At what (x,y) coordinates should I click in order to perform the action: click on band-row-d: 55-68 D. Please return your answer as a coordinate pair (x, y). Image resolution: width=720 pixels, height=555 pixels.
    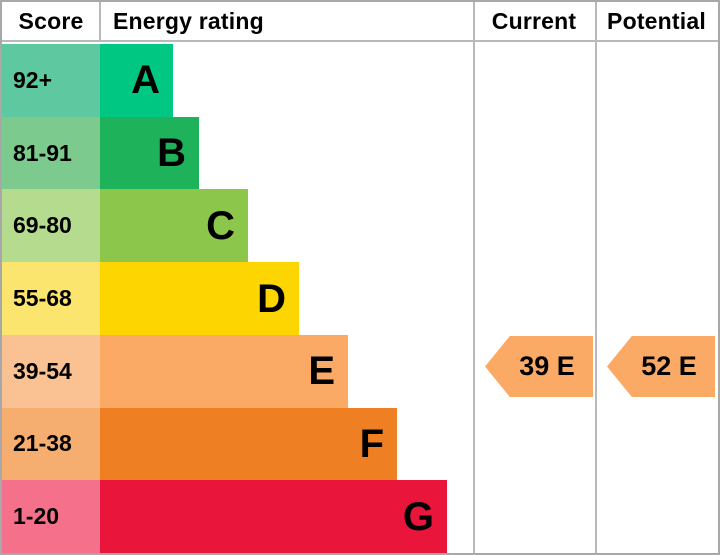
    Looking at the image, I should click on (360, 298).